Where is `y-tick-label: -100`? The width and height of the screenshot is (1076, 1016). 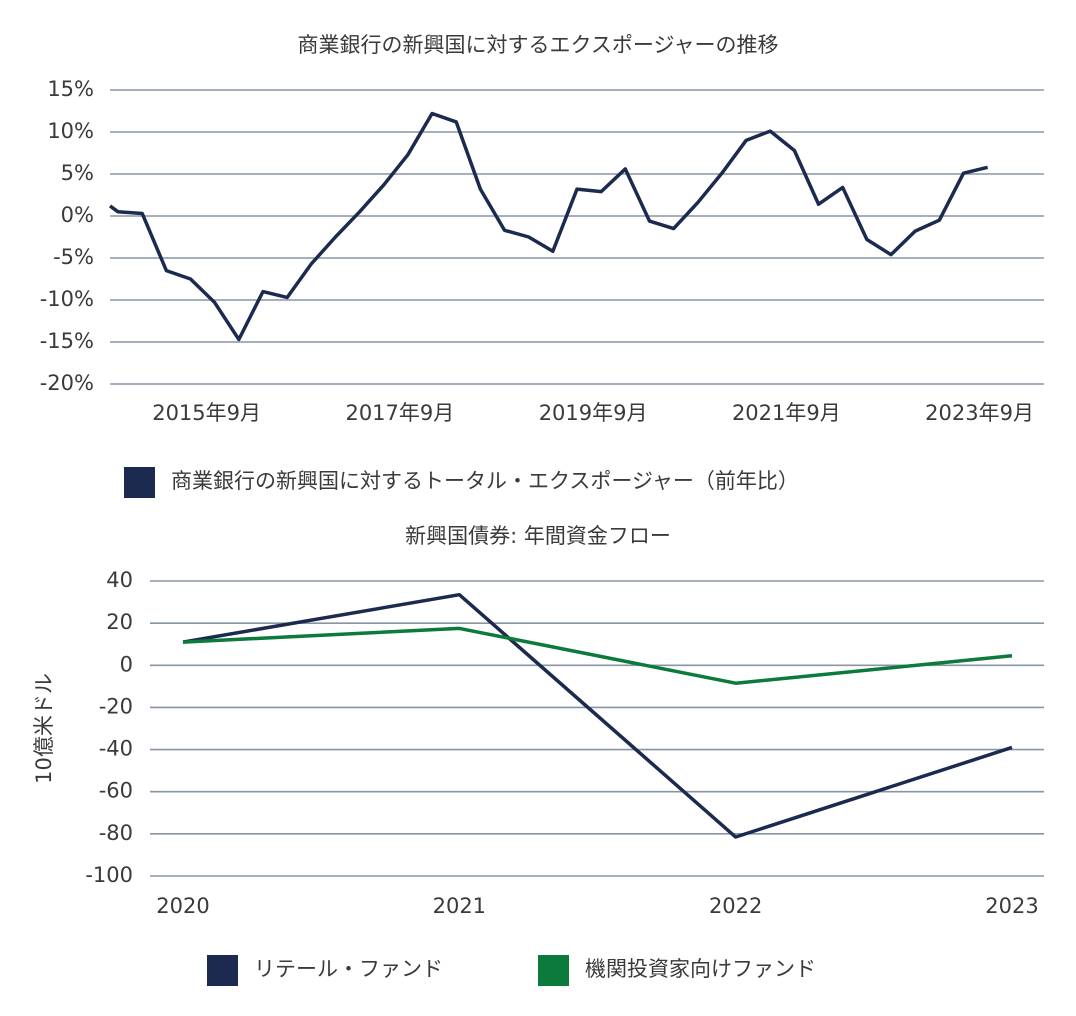
y-tick-label: -100 is located at coordinates (109, 875).